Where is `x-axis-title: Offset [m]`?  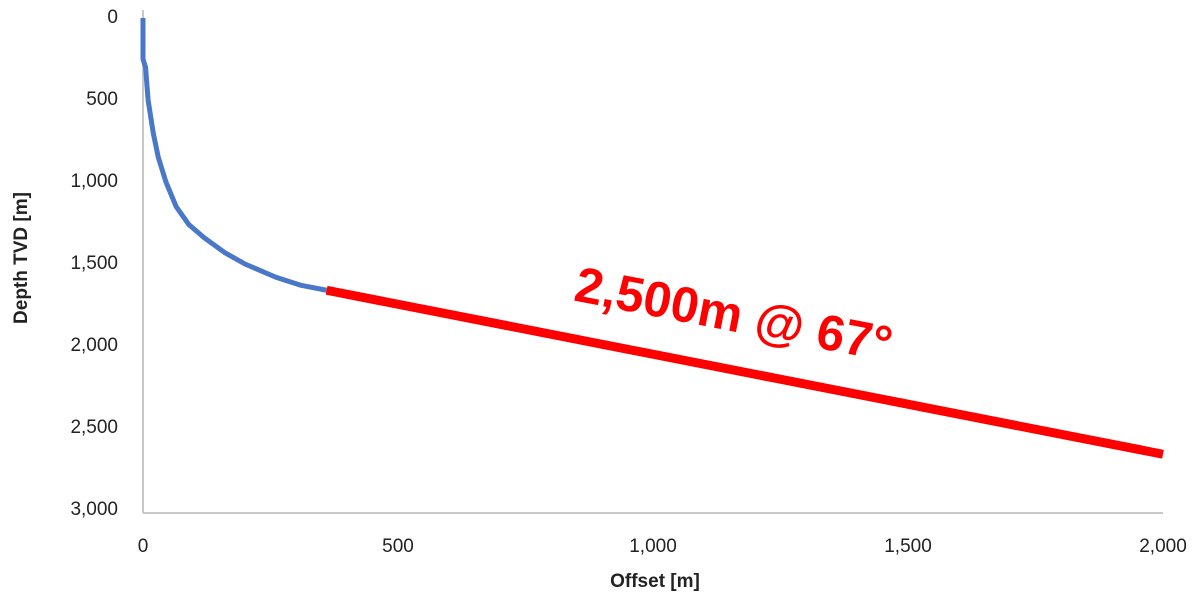 x-axis-title: Offset [m] is located at coordinates (655, 581).